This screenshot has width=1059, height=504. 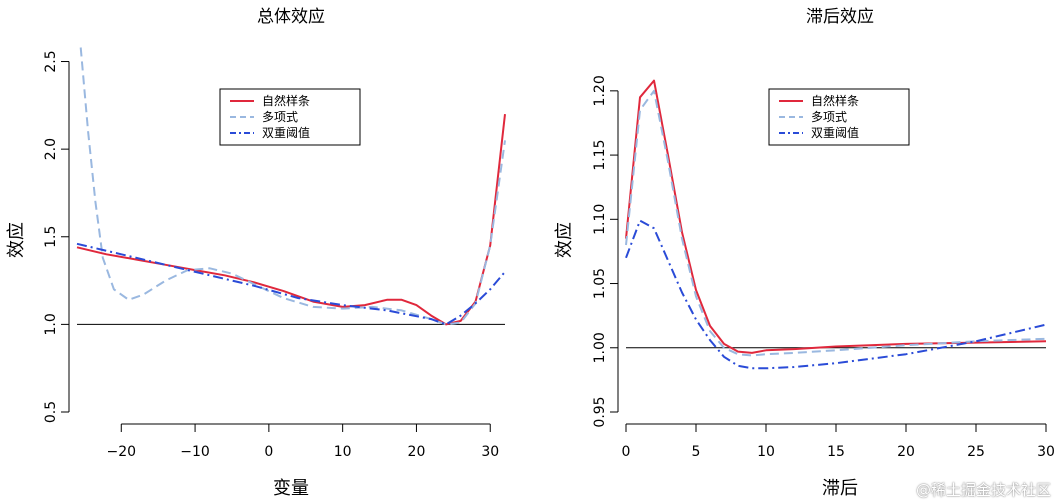 What do you see at coordinates (51, 237) in the screenshot?
I see `y-tick-label: 1.5` at bounding box center [51, 237].